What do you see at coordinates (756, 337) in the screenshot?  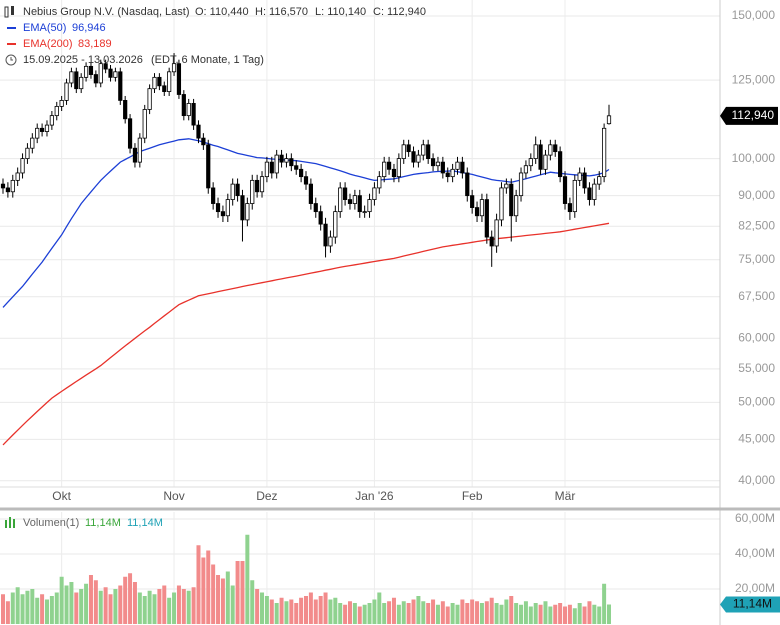 I see `y-tick-label: 60,000` at bounding box center [756, 337].